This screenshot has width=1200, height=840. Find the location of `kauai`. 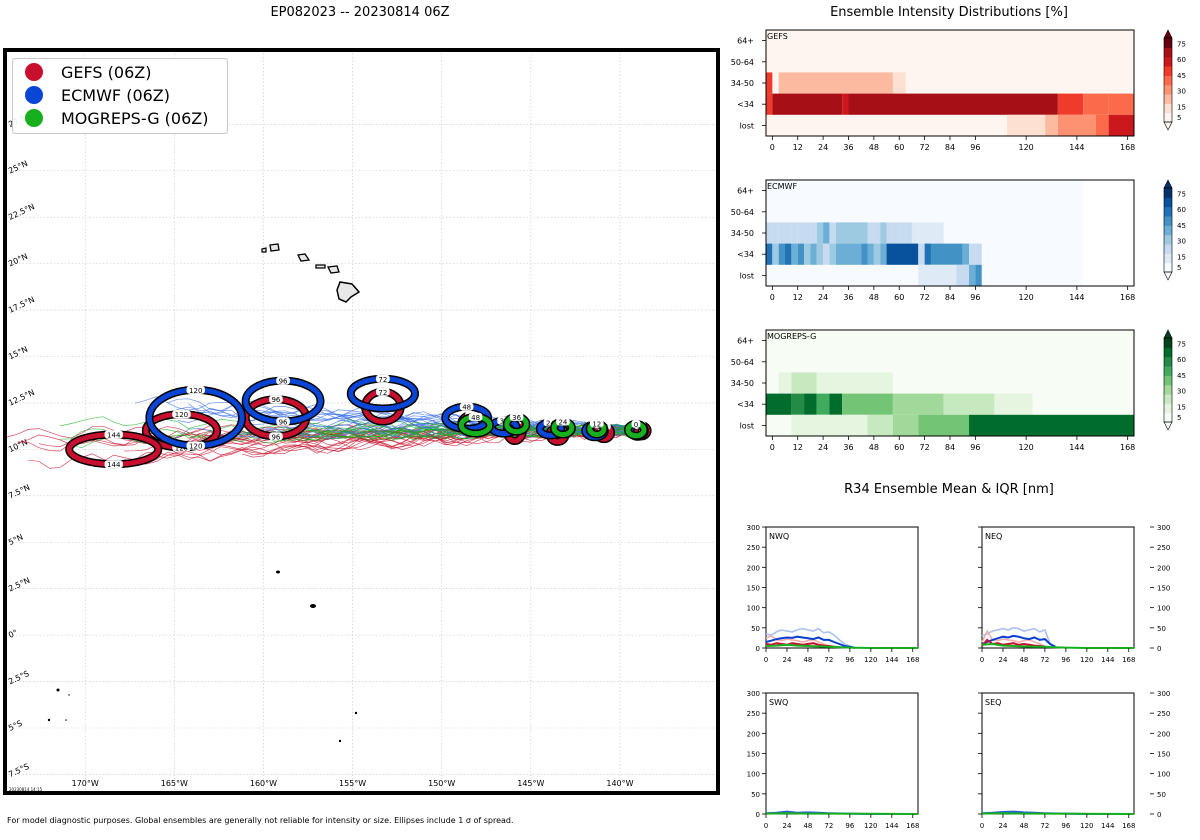

kauai is located at coordinates (274, 247).